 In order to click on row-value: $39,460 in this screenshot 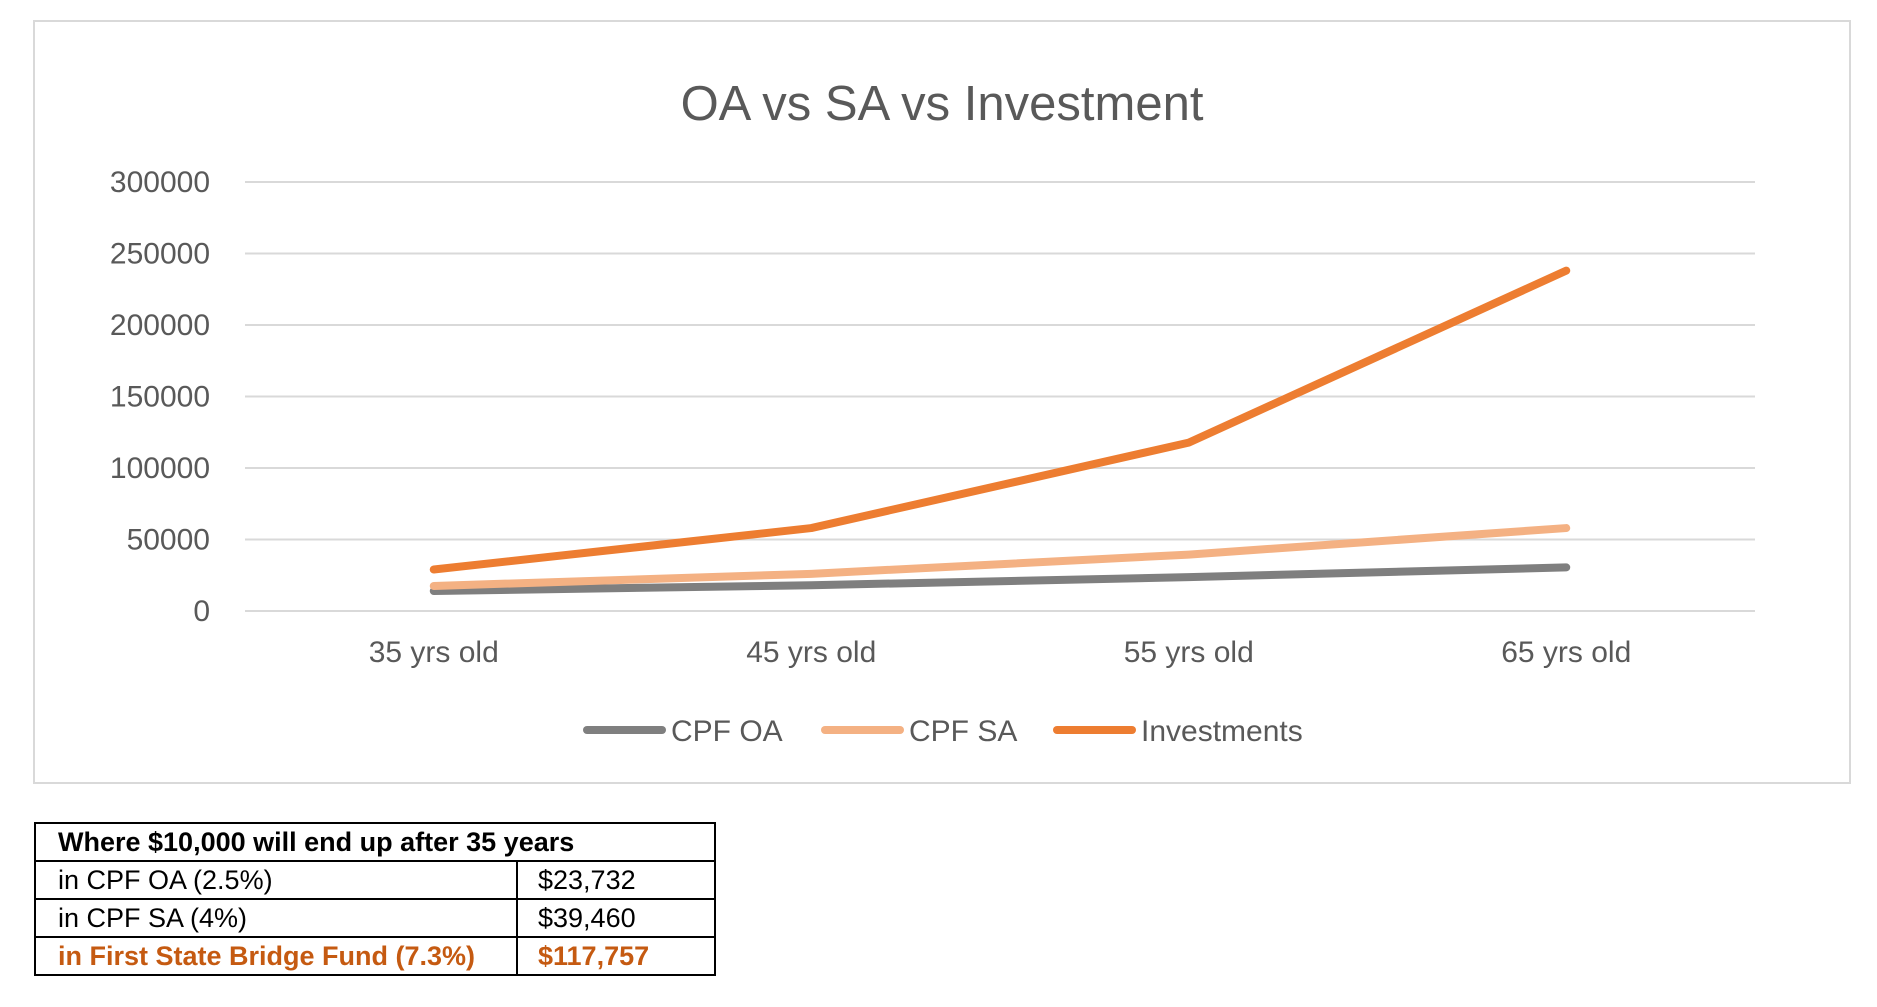, I will do `click(616, 918)`.